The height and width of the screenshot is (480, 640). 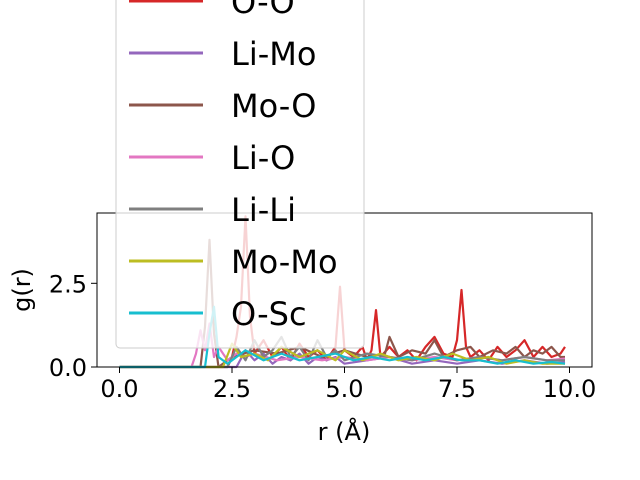 What do you see at coordinates (68, 284) in the screenshot?
I see `y-tick-label: 2.5` at bounding box center [68, 284].